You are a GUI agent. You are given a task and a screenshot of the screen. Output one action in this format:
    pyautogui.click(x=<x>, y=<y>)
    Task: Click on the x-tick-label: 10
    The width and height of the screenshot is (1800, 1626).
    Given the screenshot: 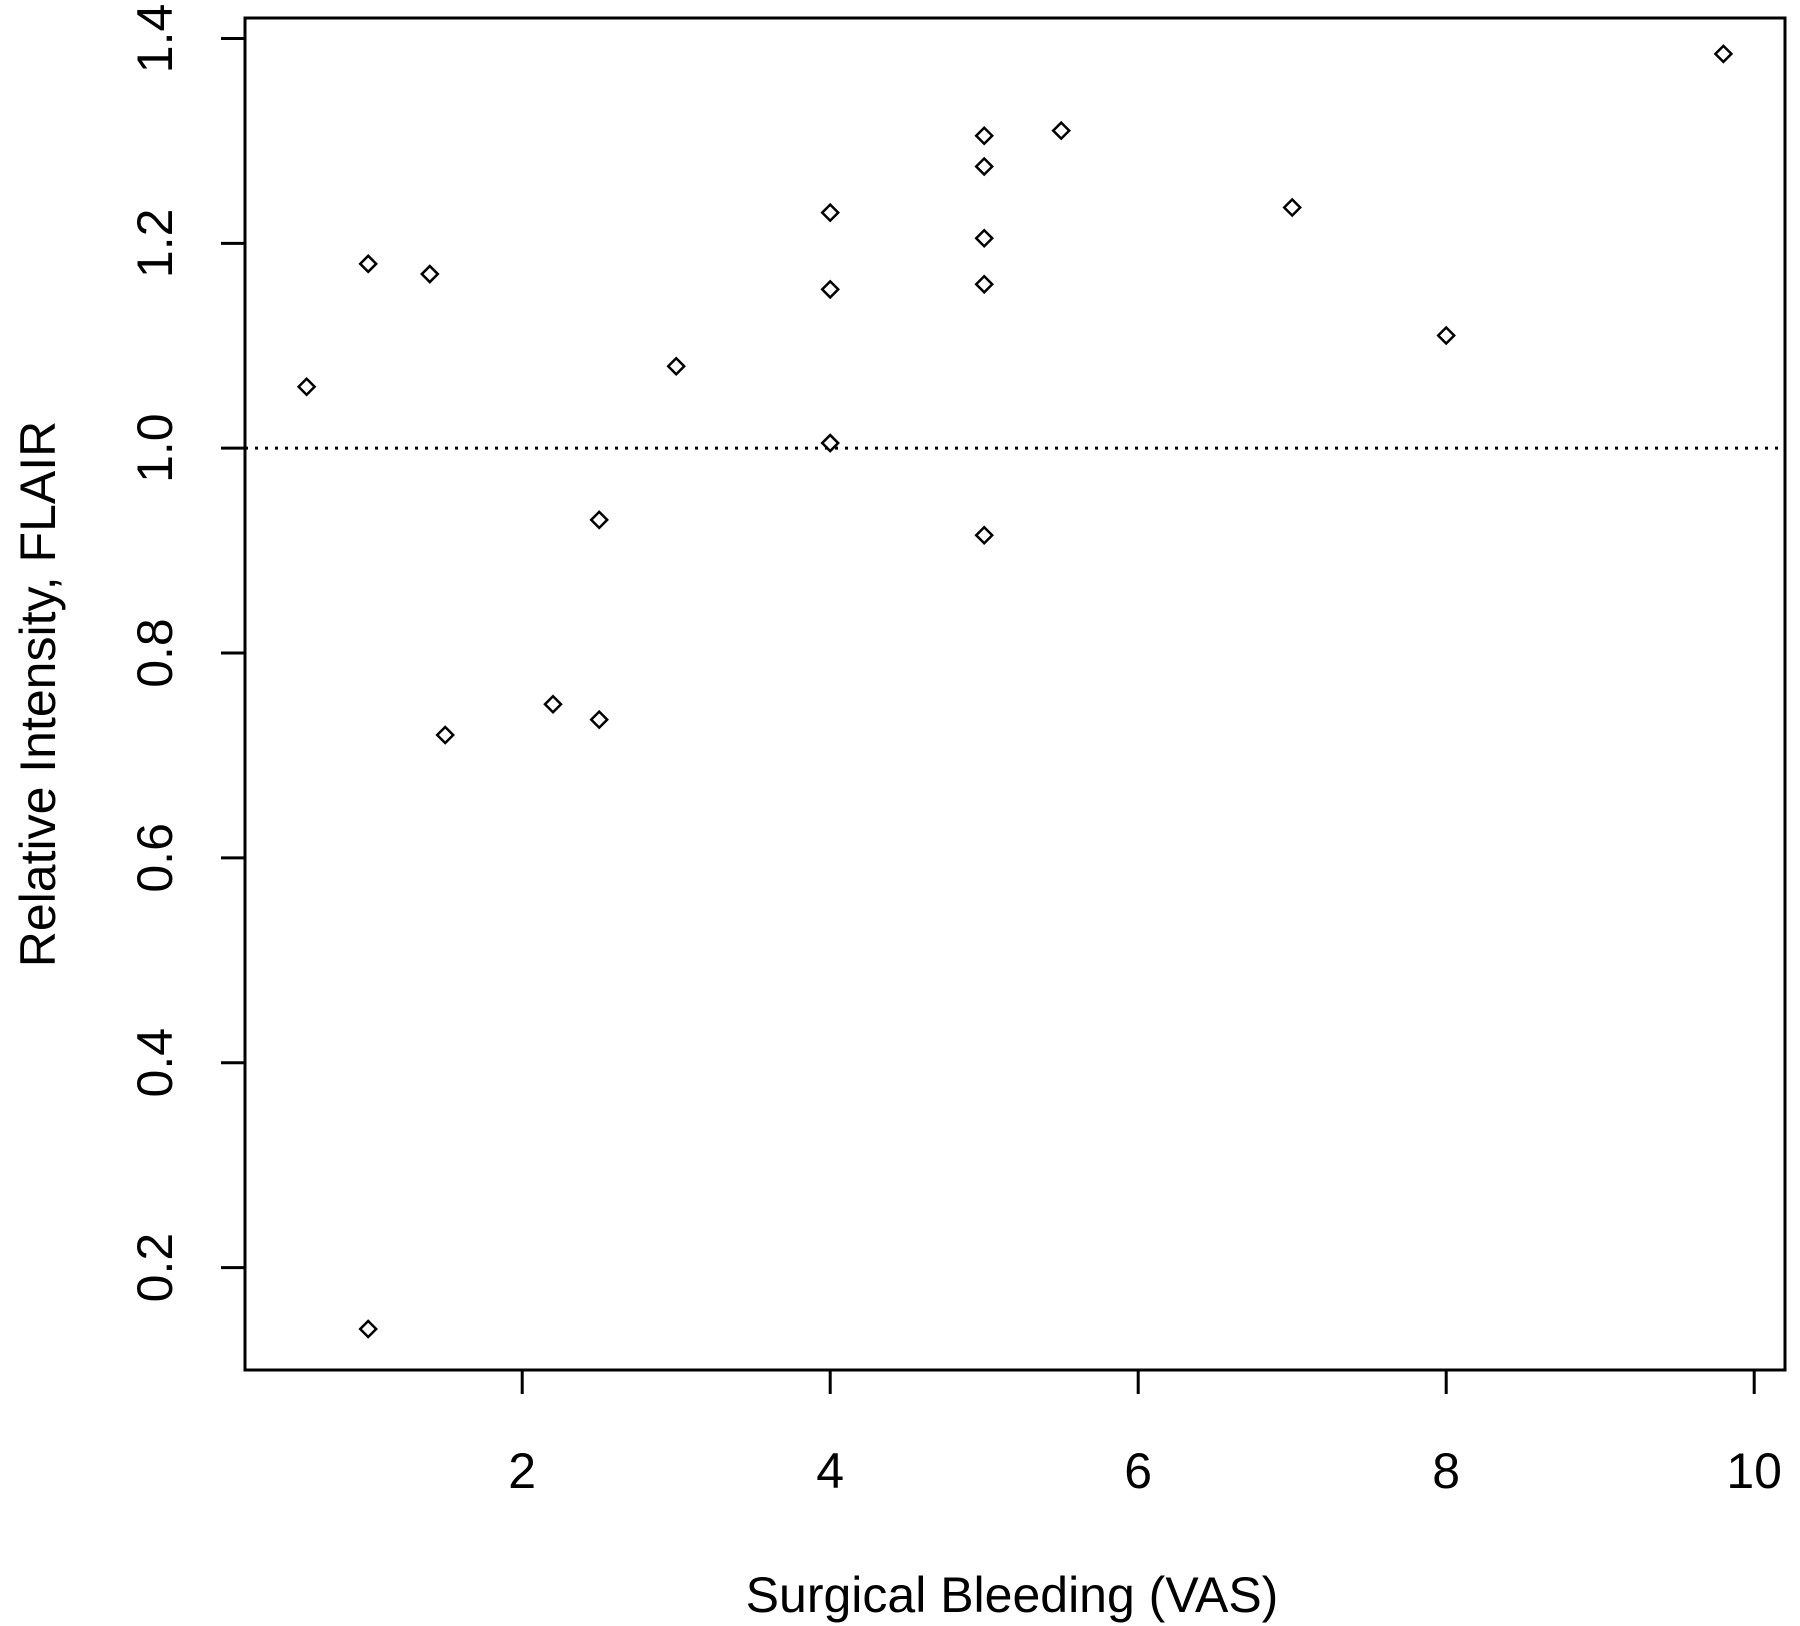 What is the action you would take?
    pyautogui.click(x=1754, y=1471)
    